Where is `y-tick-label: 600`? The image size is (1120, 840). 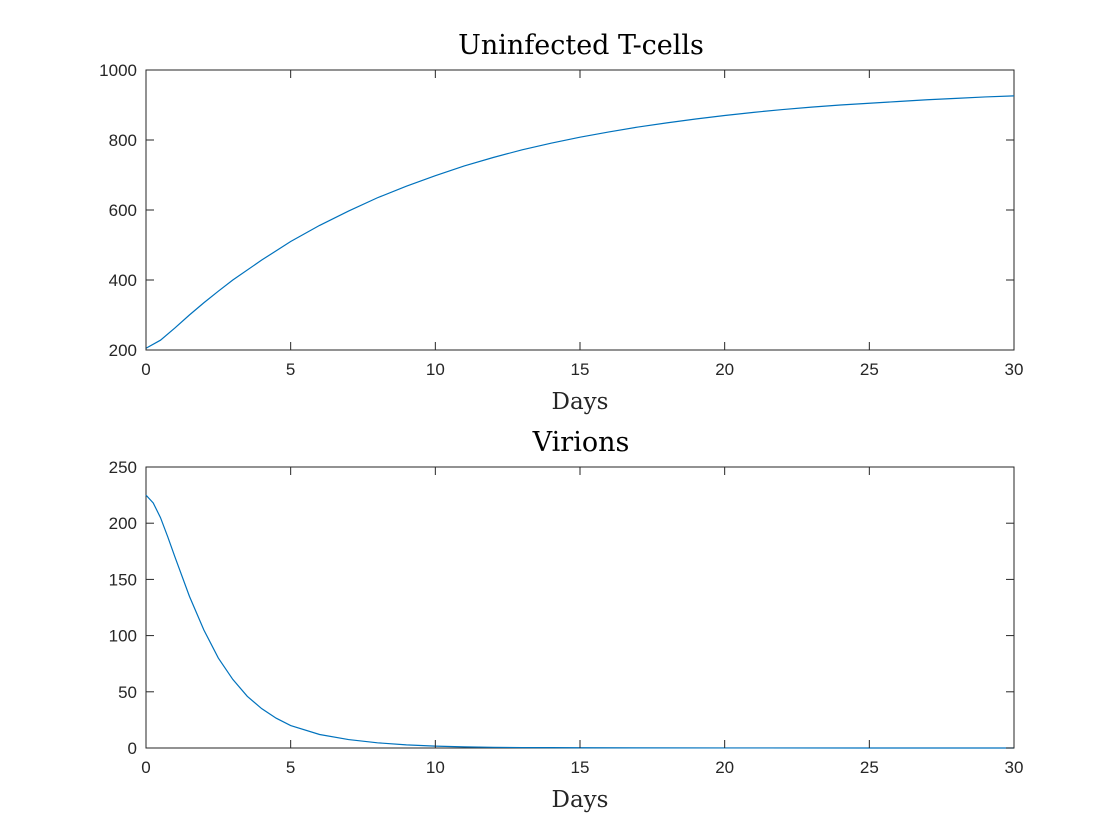 y-tick-label: 600 is located at coordinates (123, 210).